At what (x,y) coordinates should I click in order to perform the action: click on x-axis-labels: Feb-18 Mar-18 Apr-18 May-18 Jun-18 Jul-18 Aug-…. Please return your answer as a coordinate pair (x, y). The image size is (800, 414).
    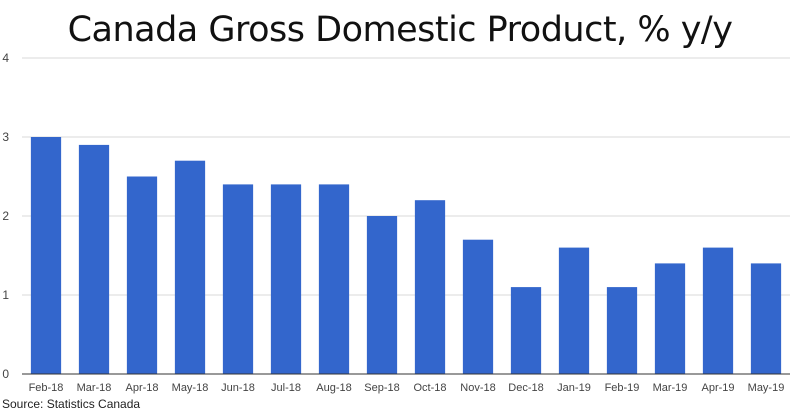
    Looking at the image, I should click on (407, 388).